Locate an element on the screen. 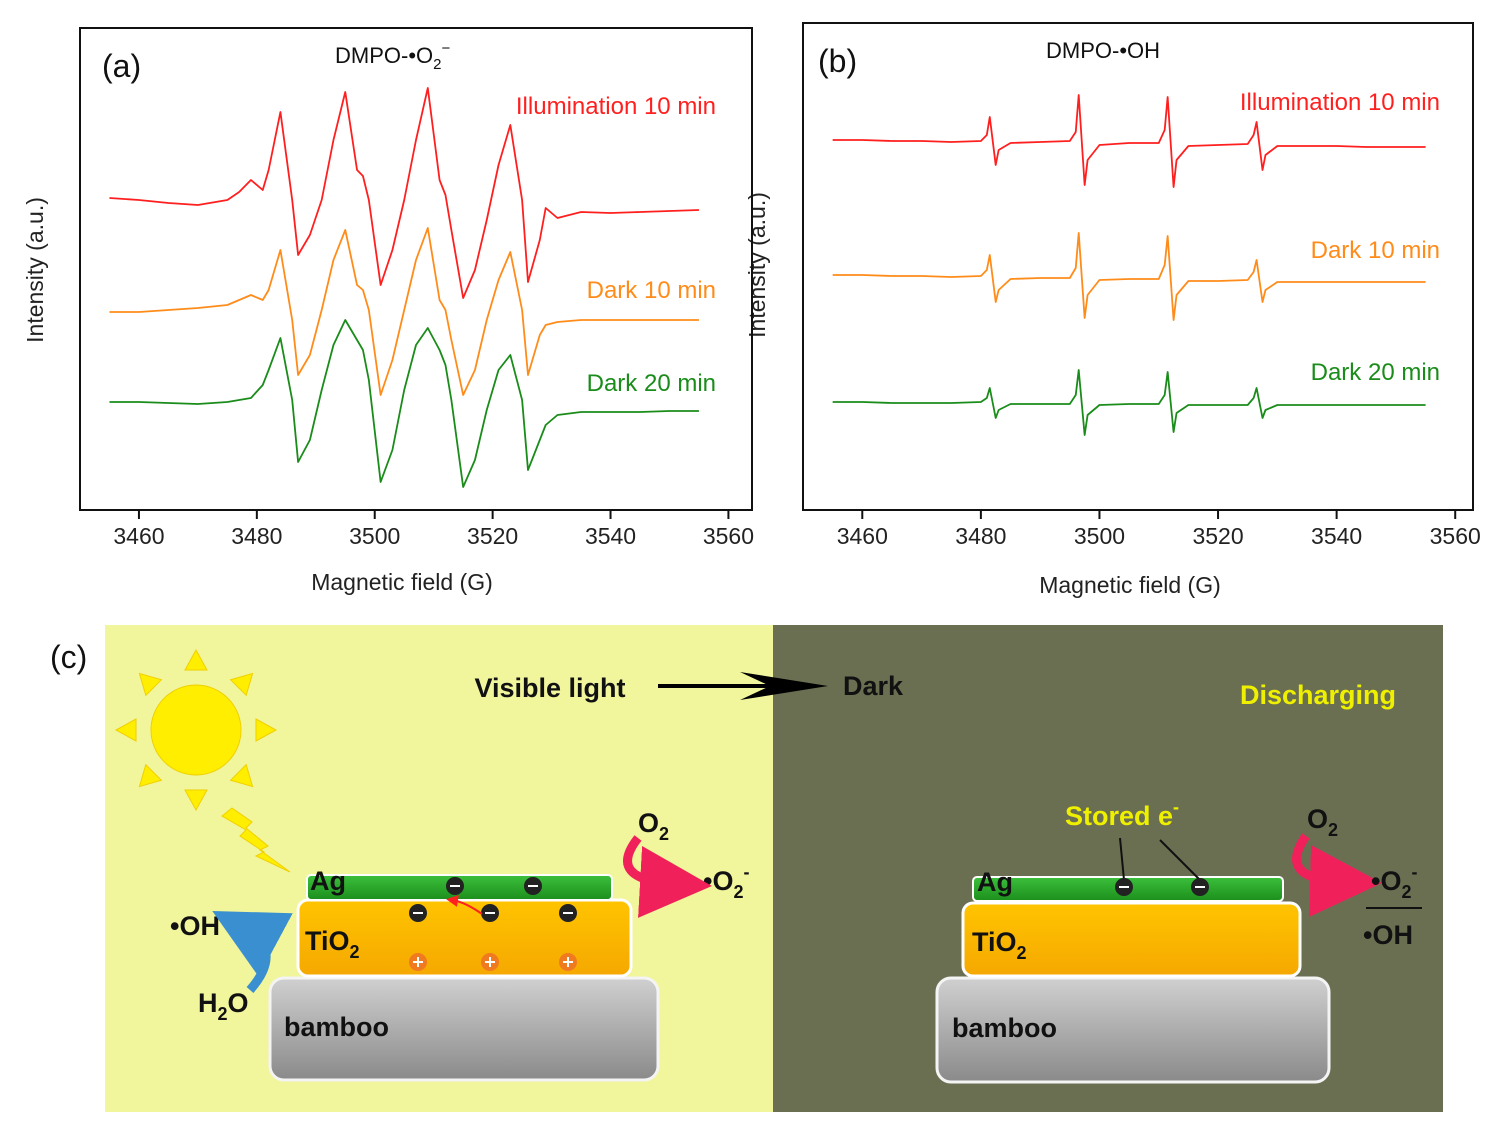 This screenshot has width=1500, height=1134. chart-title: DMPO-•O2− is located at coordinates (392, 56).